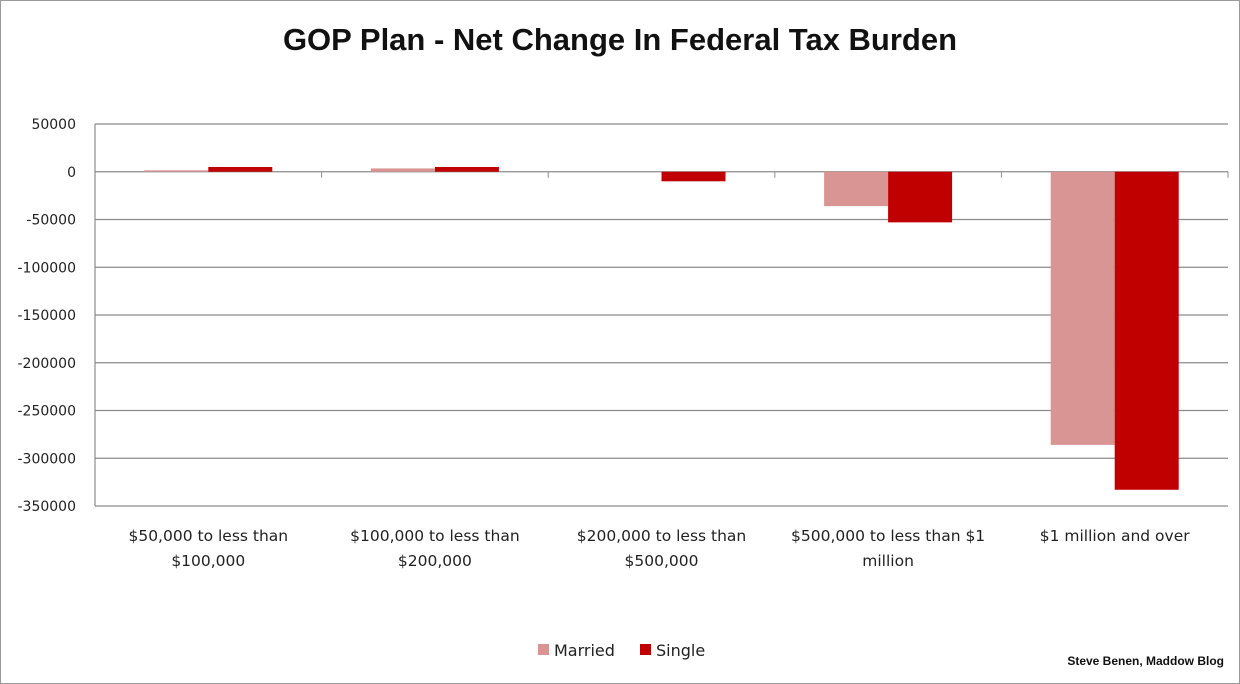  I want to click on y-tick-label: -300000, so click(47, 459).